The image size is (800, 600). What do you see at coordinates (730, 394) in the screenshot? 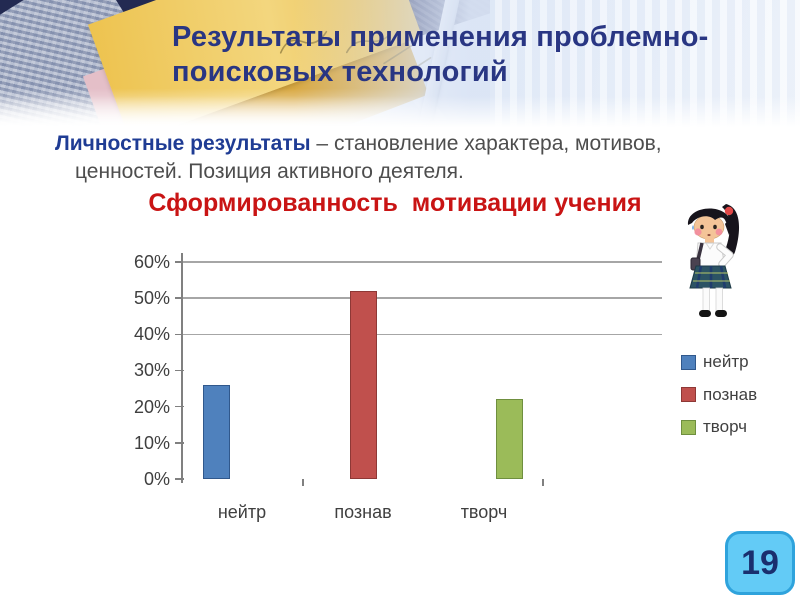
I see `legend-label: познав` at bounding box center [730, 394].